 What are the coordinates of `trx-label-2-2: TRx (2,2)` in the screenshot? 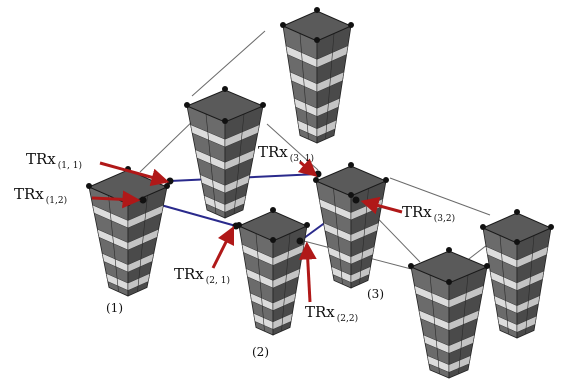 It's located at (332, 313).